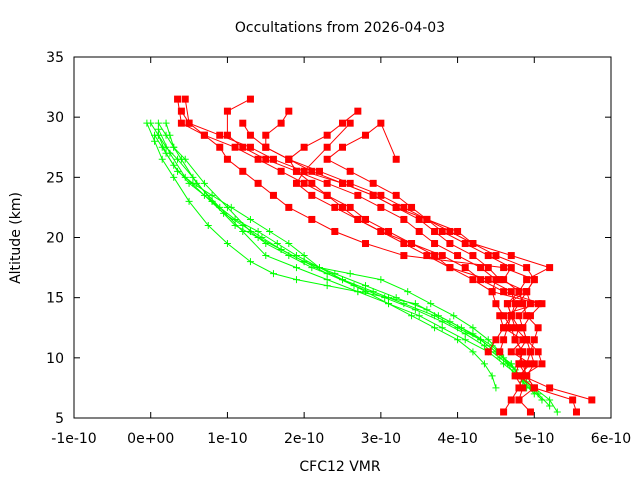 The width and height of the screenshot is (640, 480). What do you see at coordinates (611, 439) in the screenshot?
I see `x-tick-label: 6e-10` at bounding box center [611, 439].